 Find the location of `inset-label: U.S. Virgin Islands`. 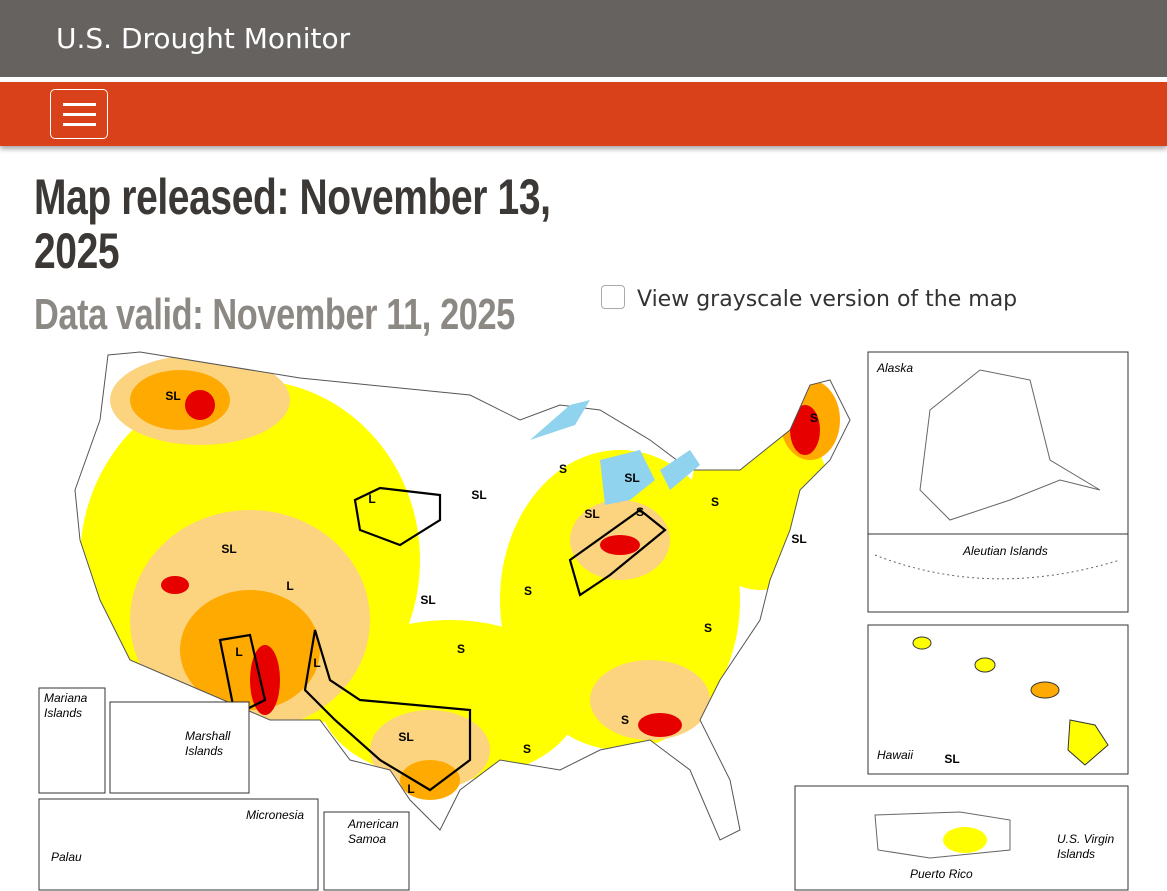

inset-label: U.S. Virgin Islands is located at coordinates (1086, 846).